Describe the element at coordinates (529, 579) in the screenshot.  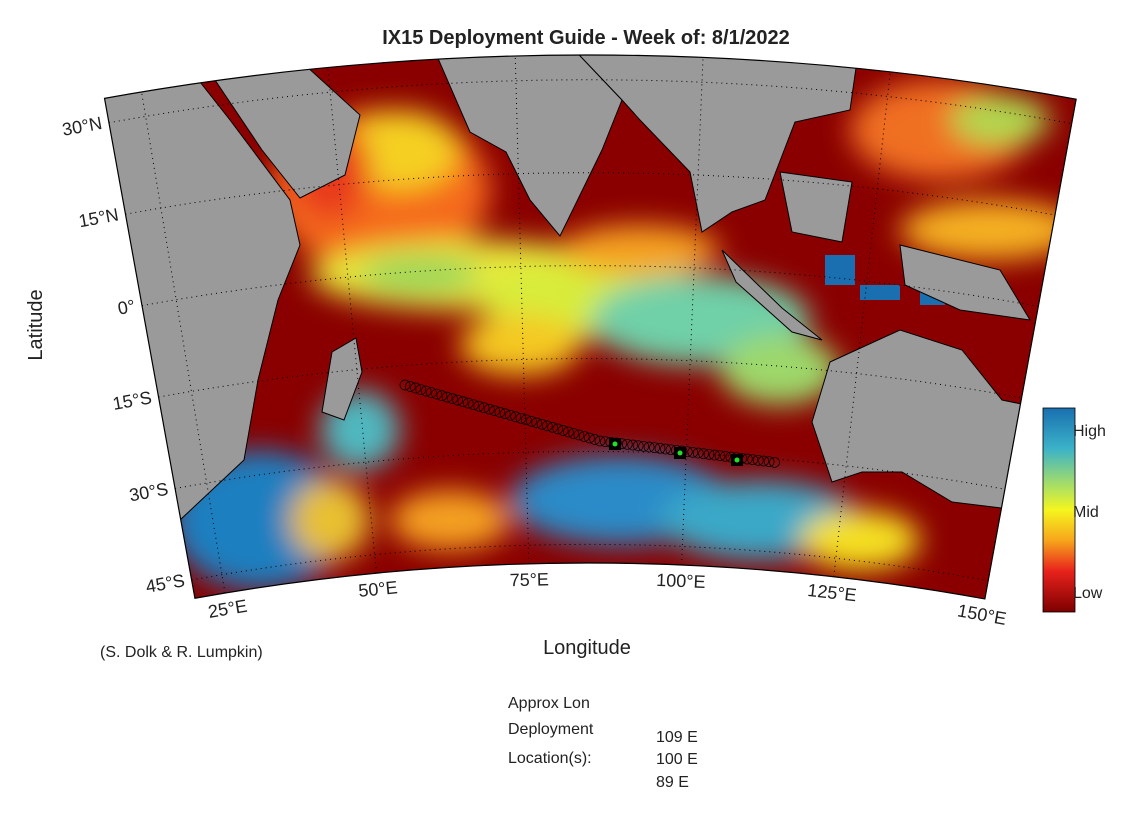
I see `lon-tick-label: 75°E` at that location.